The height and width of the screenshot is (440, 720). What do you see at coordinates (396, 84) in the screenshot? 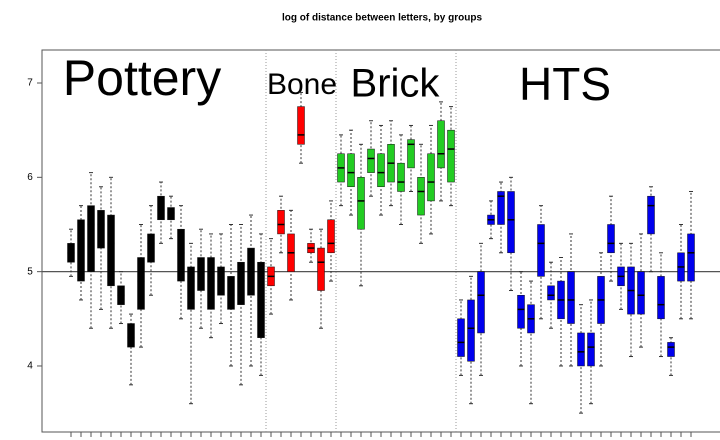
I see `group-label: Brick` at bounding box center [396, 84].